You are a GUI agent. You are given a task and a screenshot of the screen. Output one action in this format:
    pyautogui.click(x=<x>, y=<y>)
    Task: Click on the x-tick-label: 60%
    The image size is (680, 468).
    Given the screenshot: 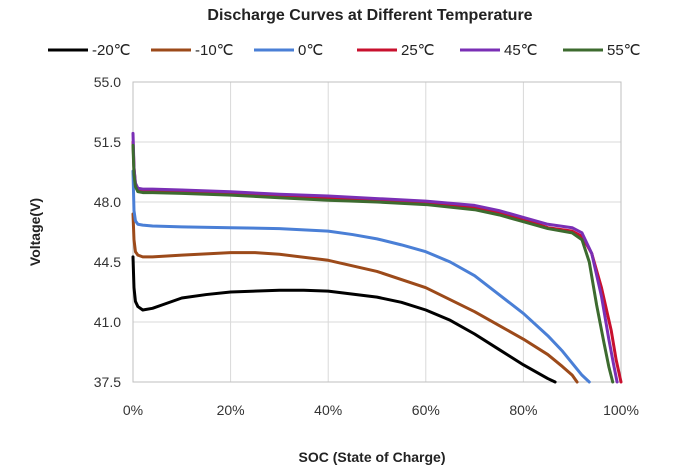 What is the action you would take?
    pyautogui.click(x=426, y=410)
    